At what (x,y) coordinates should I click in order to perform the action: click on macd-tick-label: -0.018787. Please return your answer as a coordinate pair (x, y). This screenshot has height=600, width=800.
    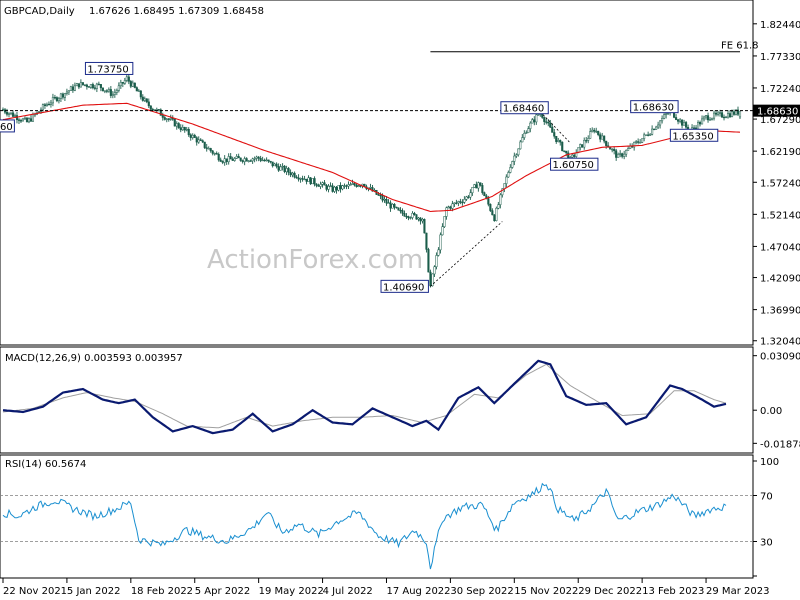
    Looking at the image, I should click on (780, 444).